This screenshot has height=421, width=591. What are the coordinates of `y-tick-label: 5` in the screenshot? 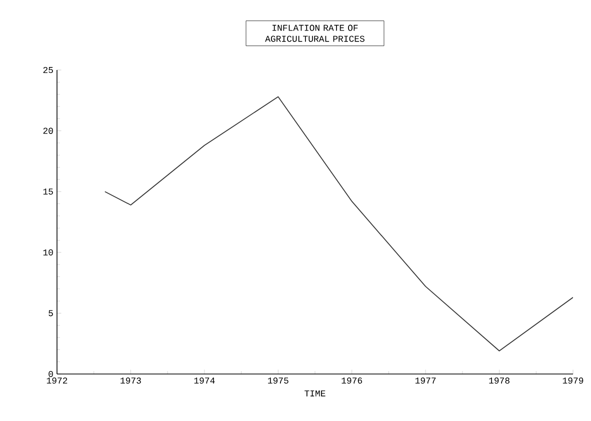 It's located at (50, 313).